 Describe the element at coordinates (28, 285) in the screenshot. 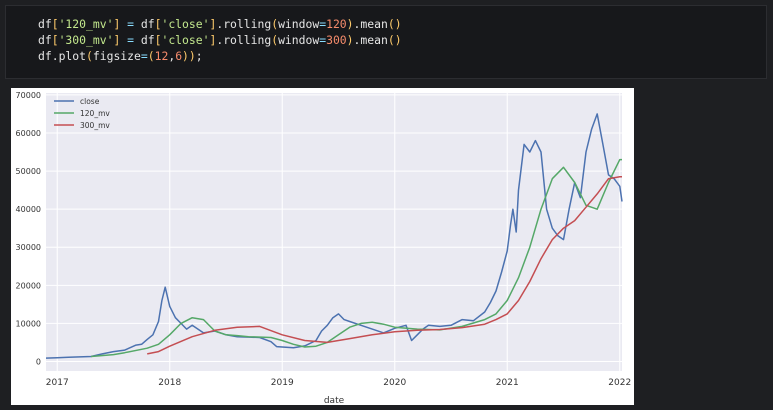

I see `y-tick-label: 20000` at that location.